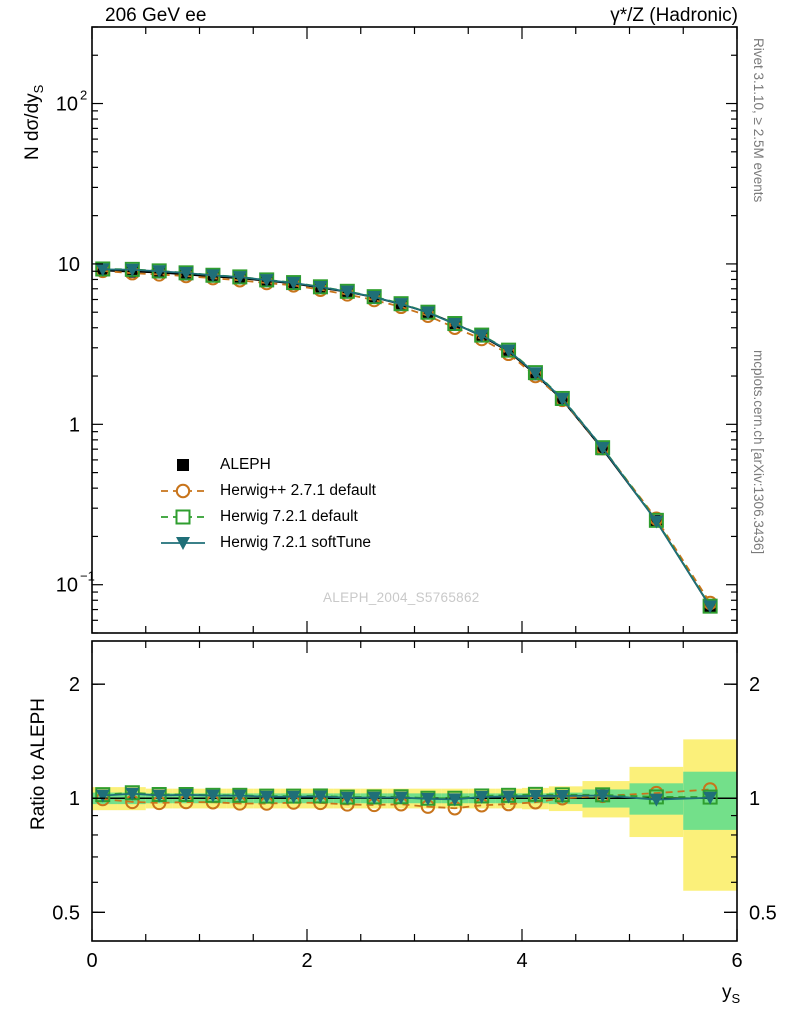 This screenshot has width=786, height=1024. I want to click on legend-item: ALEPH, so click(268, 465).